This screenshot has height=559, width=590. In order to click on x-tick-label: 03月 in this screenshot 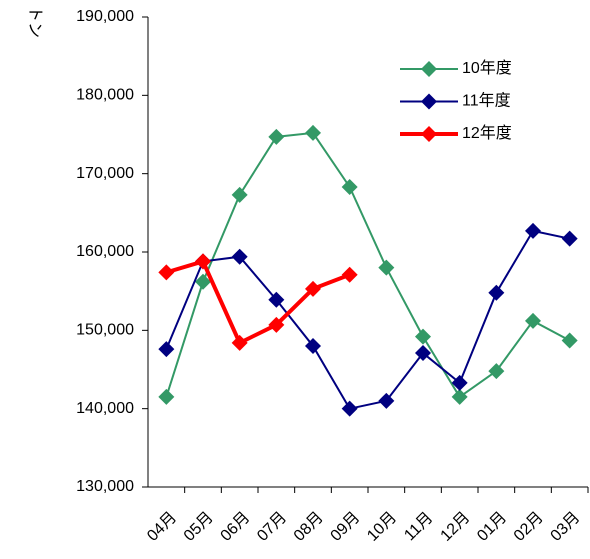, I will do `click(566, 527)`.